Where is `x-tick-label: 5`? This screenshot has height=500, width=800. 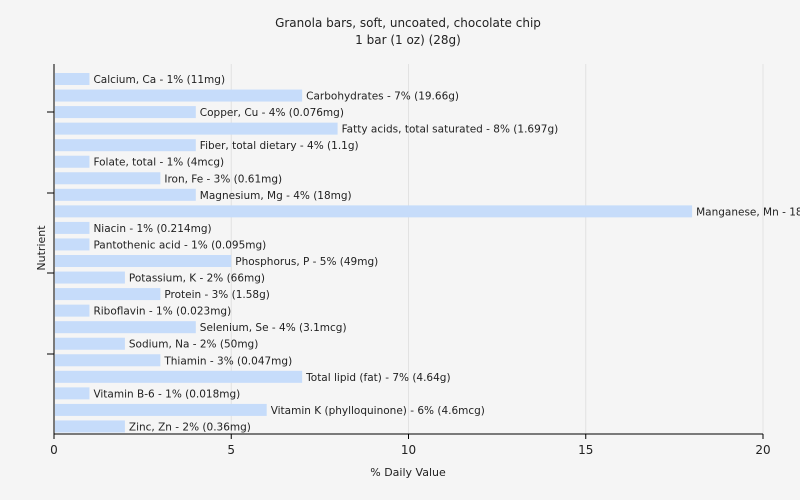
x-tick-label: 5 is located at coordinates (231, 450).